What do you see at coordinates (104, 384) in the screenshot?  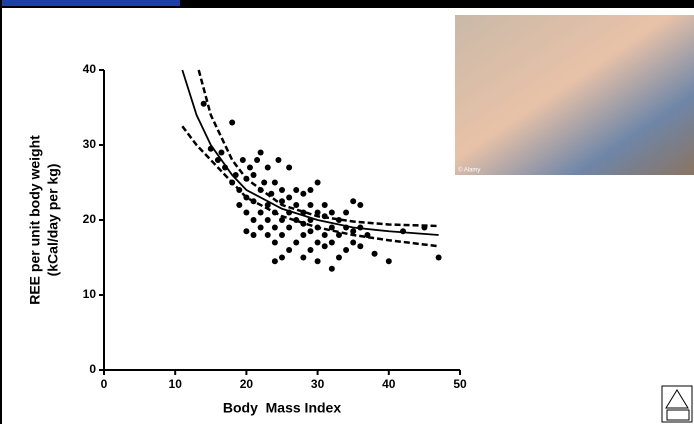 I see `x-tick-label: 0` at bounding box center [104, 384].